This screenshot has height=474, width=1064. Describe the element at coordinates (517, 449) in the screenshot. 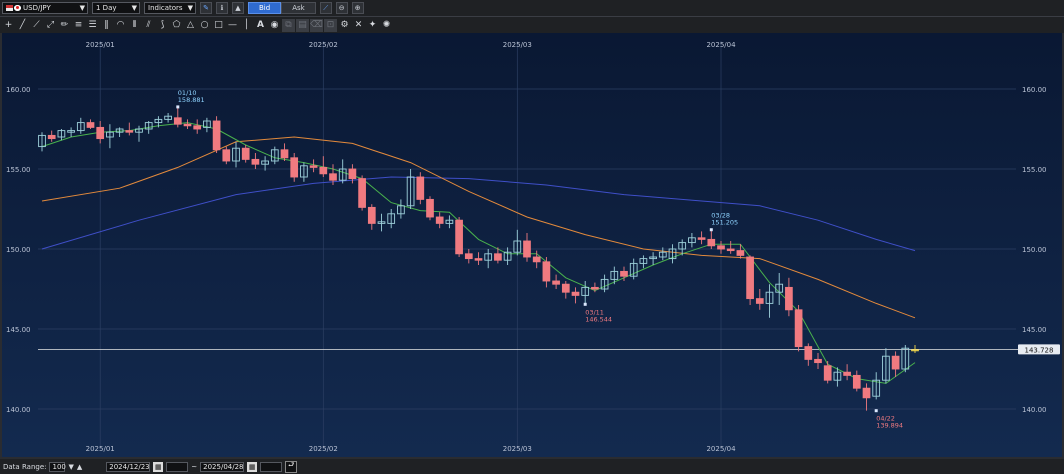

I see `x-tick-label-bottom: 2025/03` at that location.